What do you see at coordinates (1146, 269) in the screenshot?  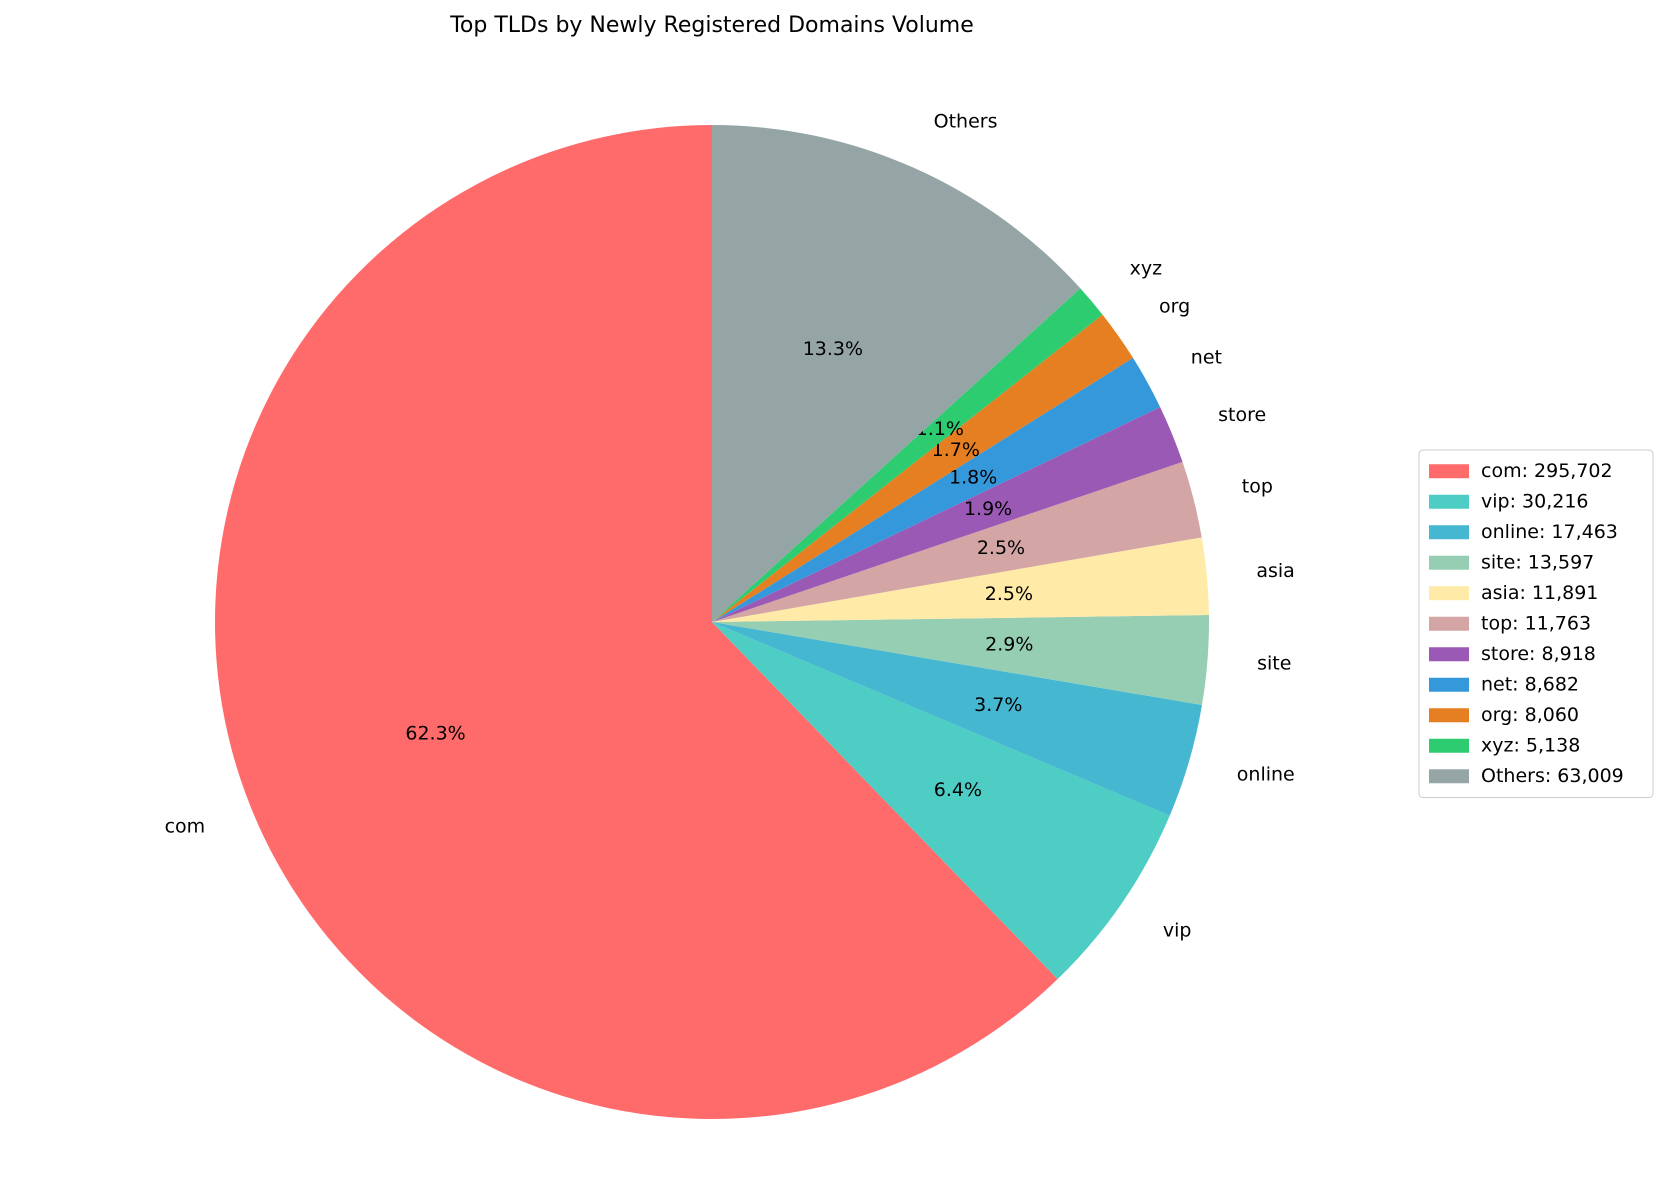 I see `slice-label: xyz` at bounding box center [1146, 269].